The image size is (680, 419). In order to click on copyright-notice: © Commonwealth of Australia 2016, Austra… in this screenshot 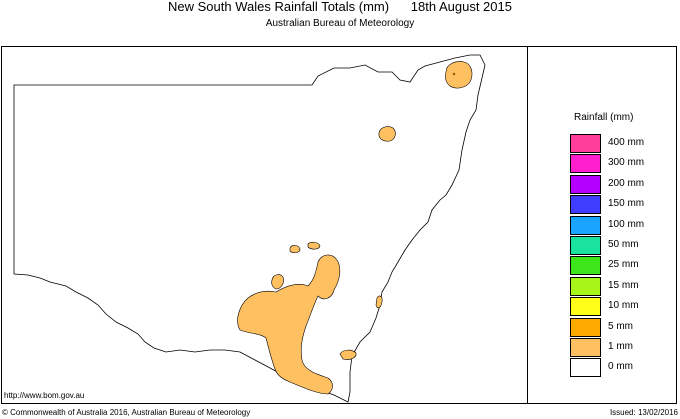, I will do `click(126, 412)`.